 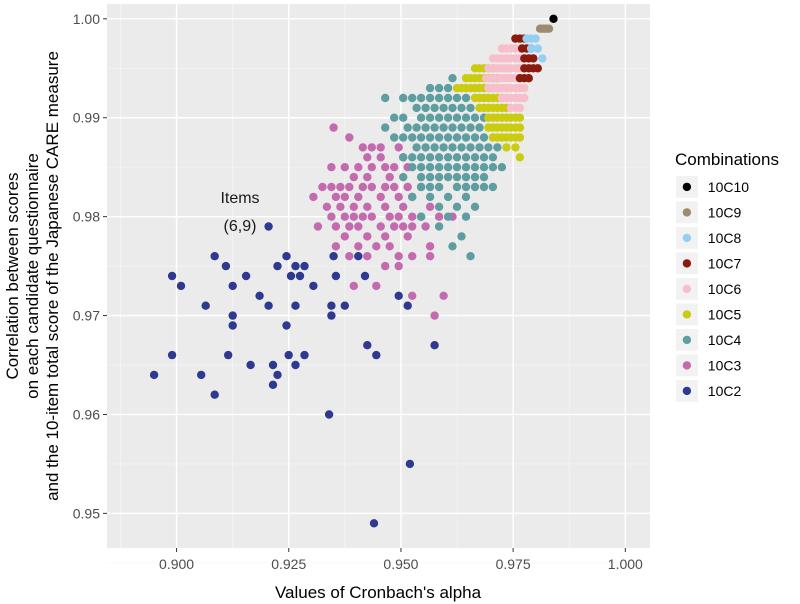 I want to click on series-10C8, so click(x=534, y=48).